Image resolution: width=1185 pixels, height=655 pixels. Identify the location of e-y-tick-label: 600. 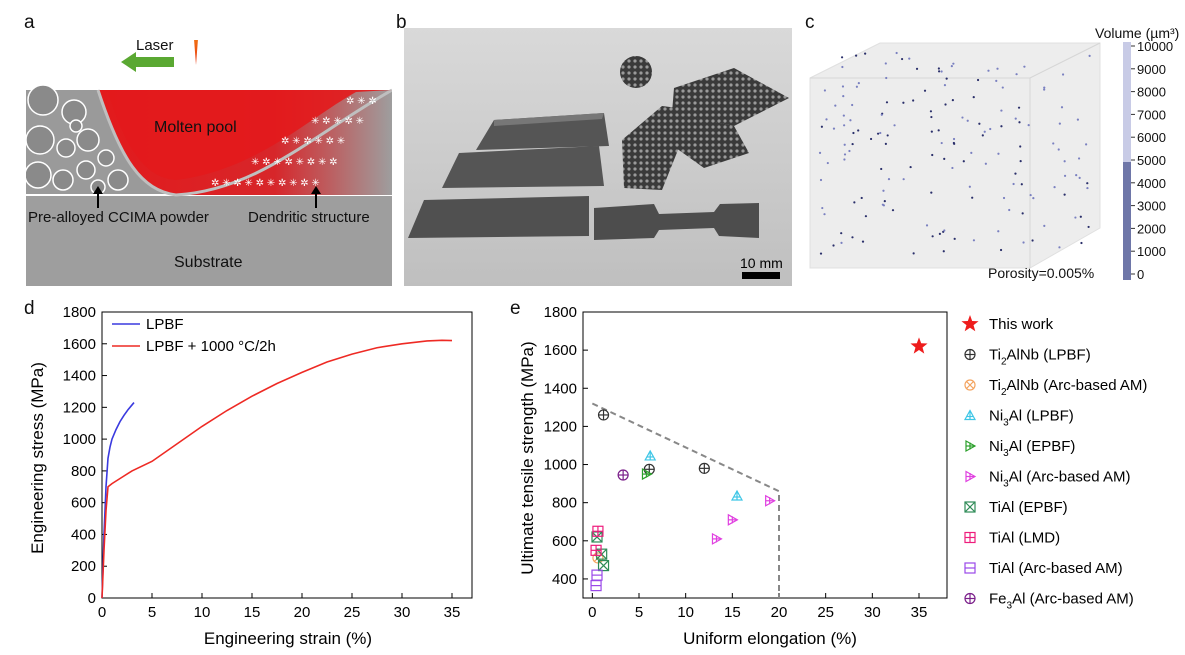
(564, 541).